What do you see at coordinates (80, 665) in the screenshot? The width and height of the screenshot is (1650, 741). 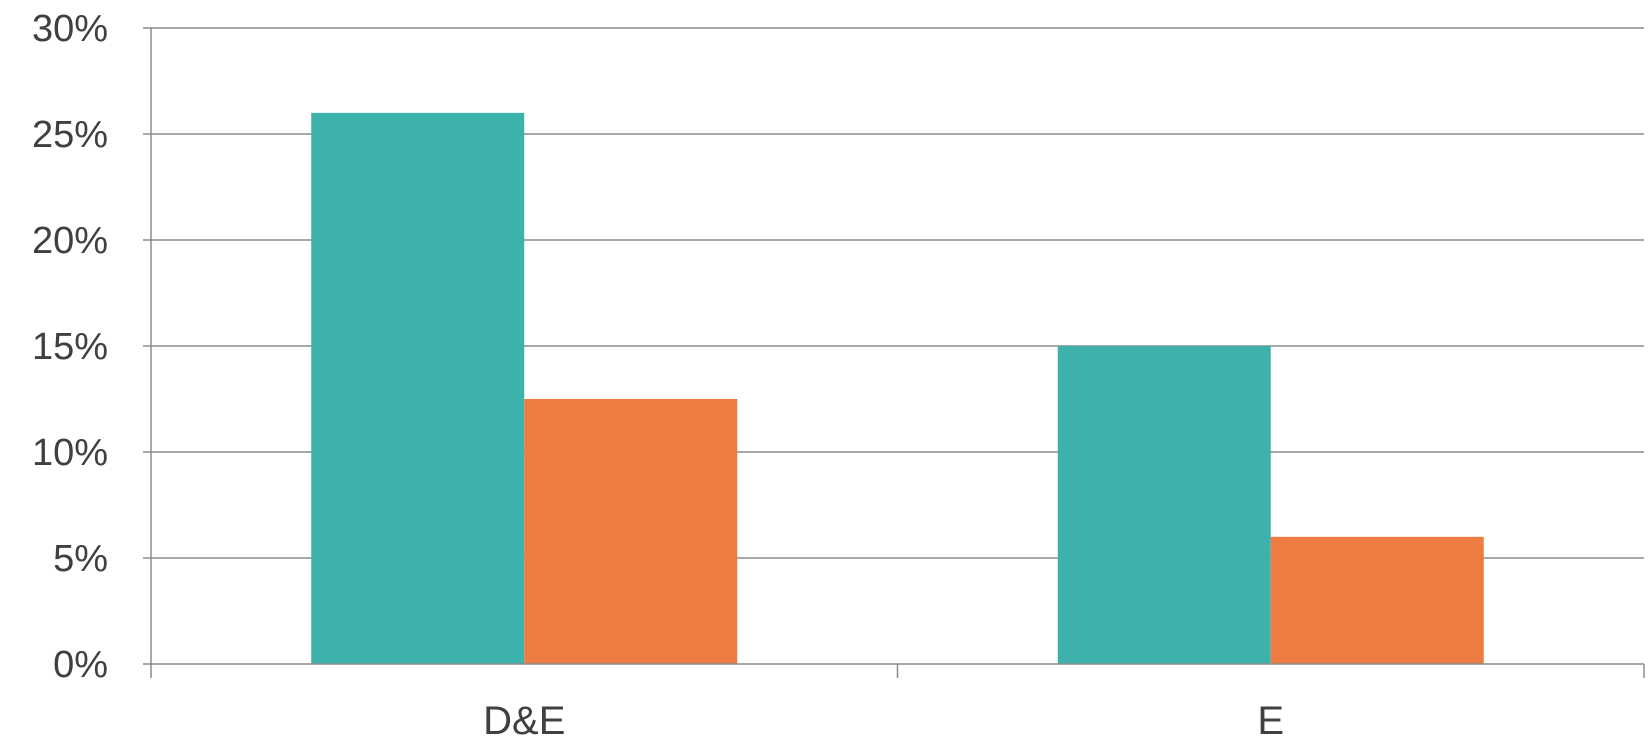 I see `y-tick-label: 0%` at bounding box center [80, 665].